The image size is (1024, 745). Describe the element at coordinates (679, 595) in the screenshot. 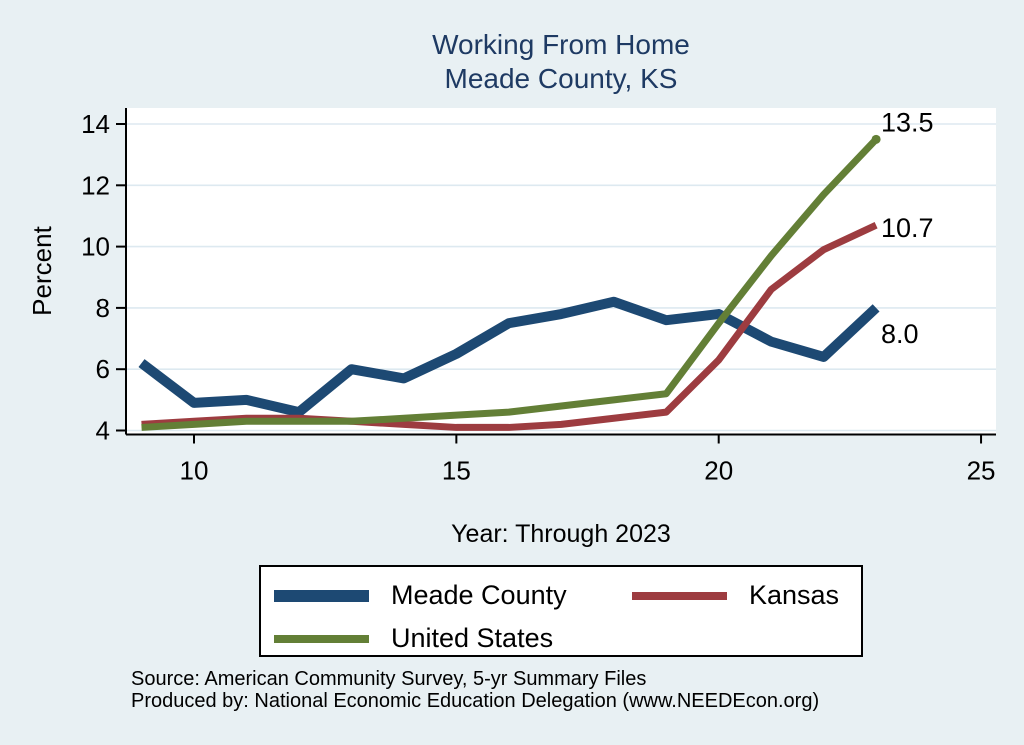

I see `kansas-line-swatch` at that location.